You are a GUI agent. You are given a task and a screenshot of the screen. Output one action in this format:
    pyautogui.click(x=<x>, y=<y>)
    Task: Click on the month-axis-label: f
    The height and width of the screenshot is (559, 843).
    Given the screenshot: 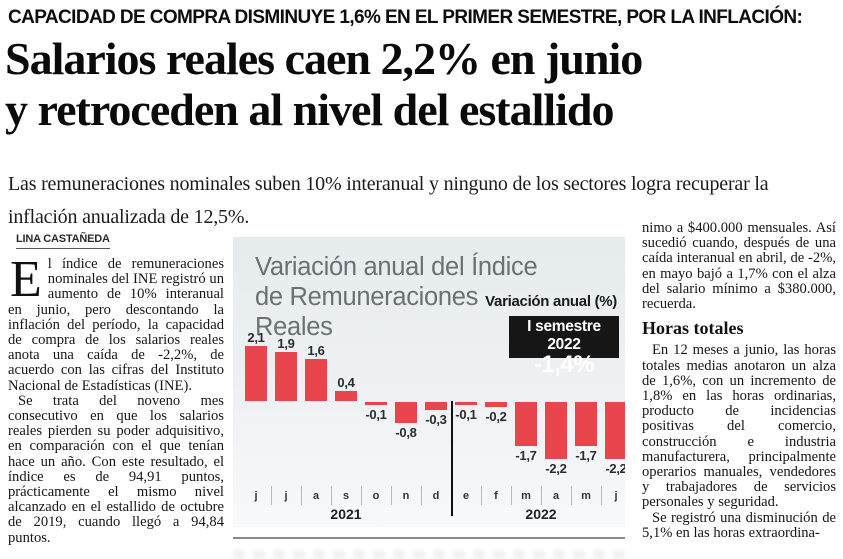 What is the action you would take?
    pyautogui.click(x=496, y=496)
    